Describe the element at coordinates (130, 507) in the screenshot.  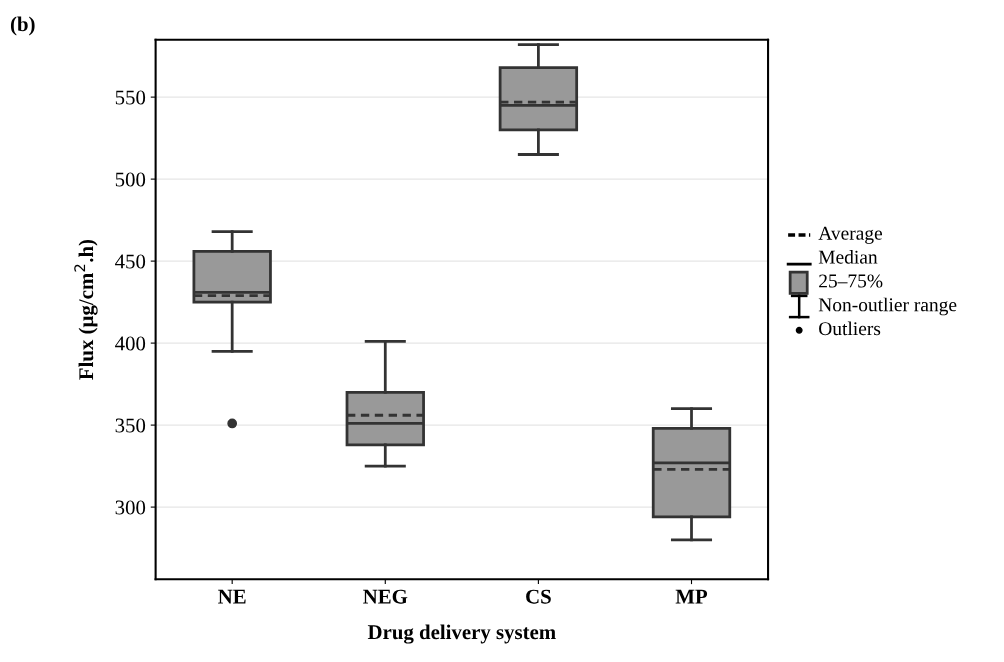
I see `y-tick-label: 300` at that location.